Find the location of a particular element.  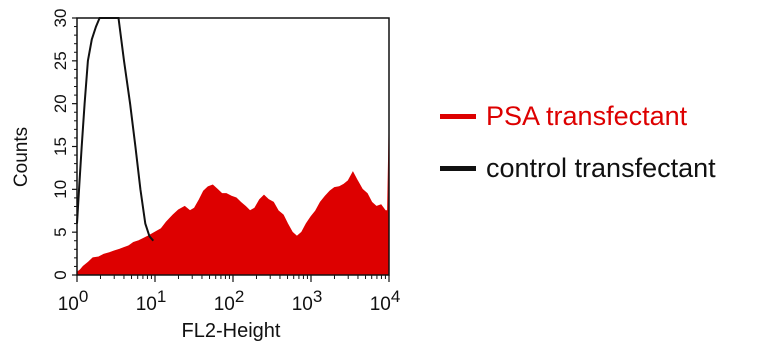

legend-item-psa: PSA transfectant is located at coordinates (563, 116).